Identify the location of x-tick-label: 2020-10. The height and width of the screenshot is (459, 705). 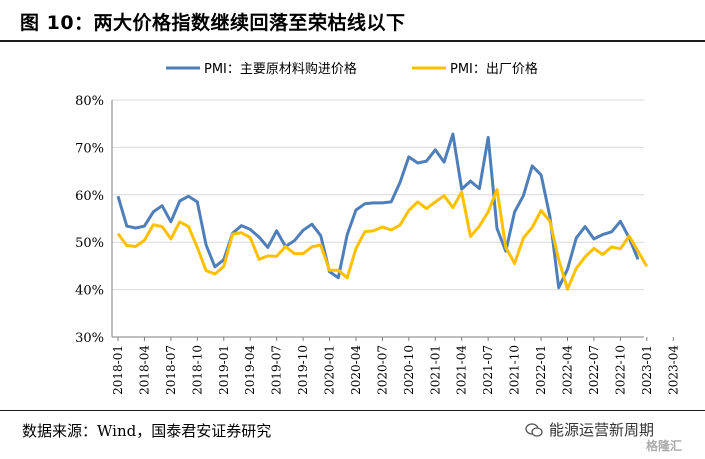
(409, 370).